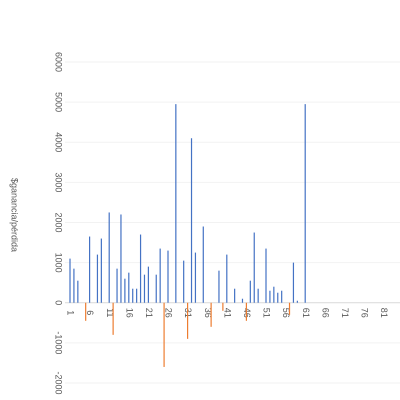 The height and width of the screenshot is (400, 400). What do you see at coordinates (59, 263) in the screenshot?
I see `y-tick-label: 1000` at bounding box center [59, 263].